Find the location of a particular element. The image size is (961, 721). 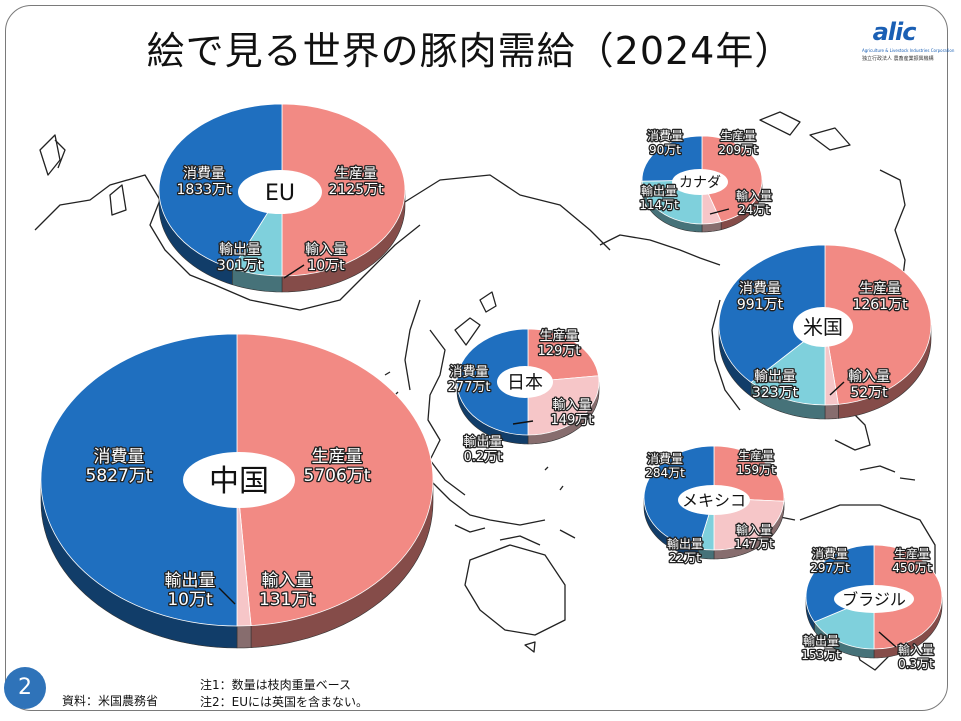

pie-canada-value-consumption: 90万t is located at coordinates (665, 150).